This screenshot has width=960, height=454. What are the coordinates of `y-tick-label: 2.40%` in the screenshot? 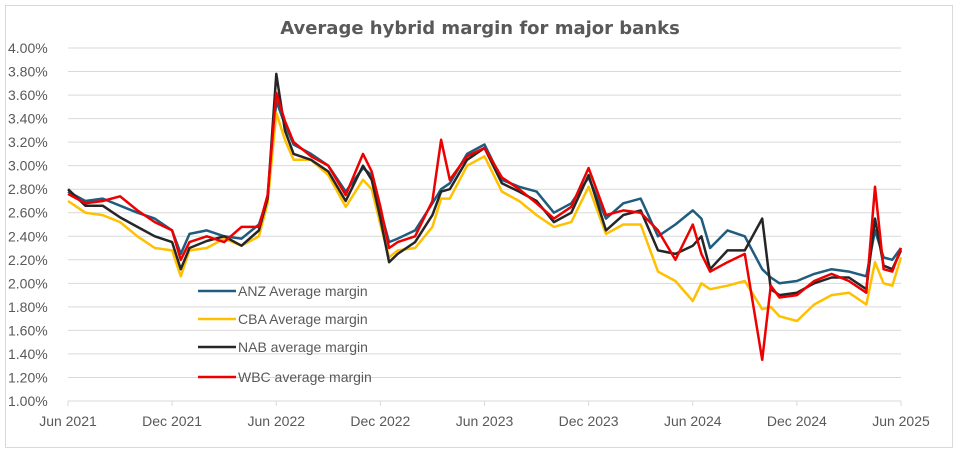 It's located at (28, 236).